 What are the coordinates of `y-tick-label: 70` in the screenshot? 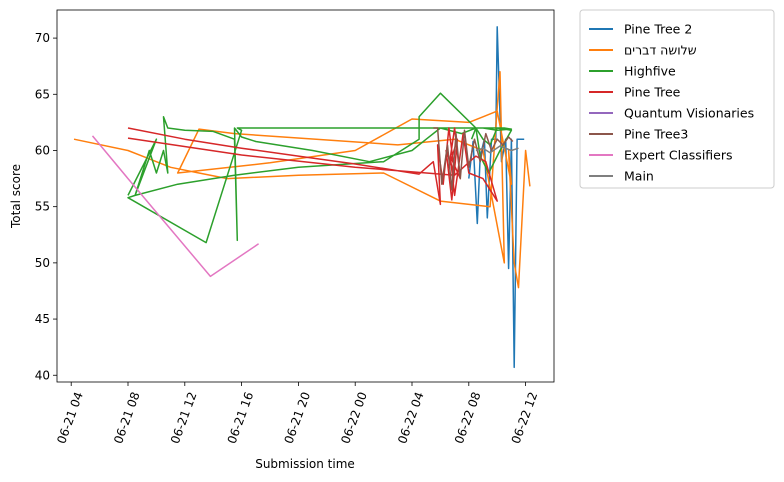 It's located at (42, 38).